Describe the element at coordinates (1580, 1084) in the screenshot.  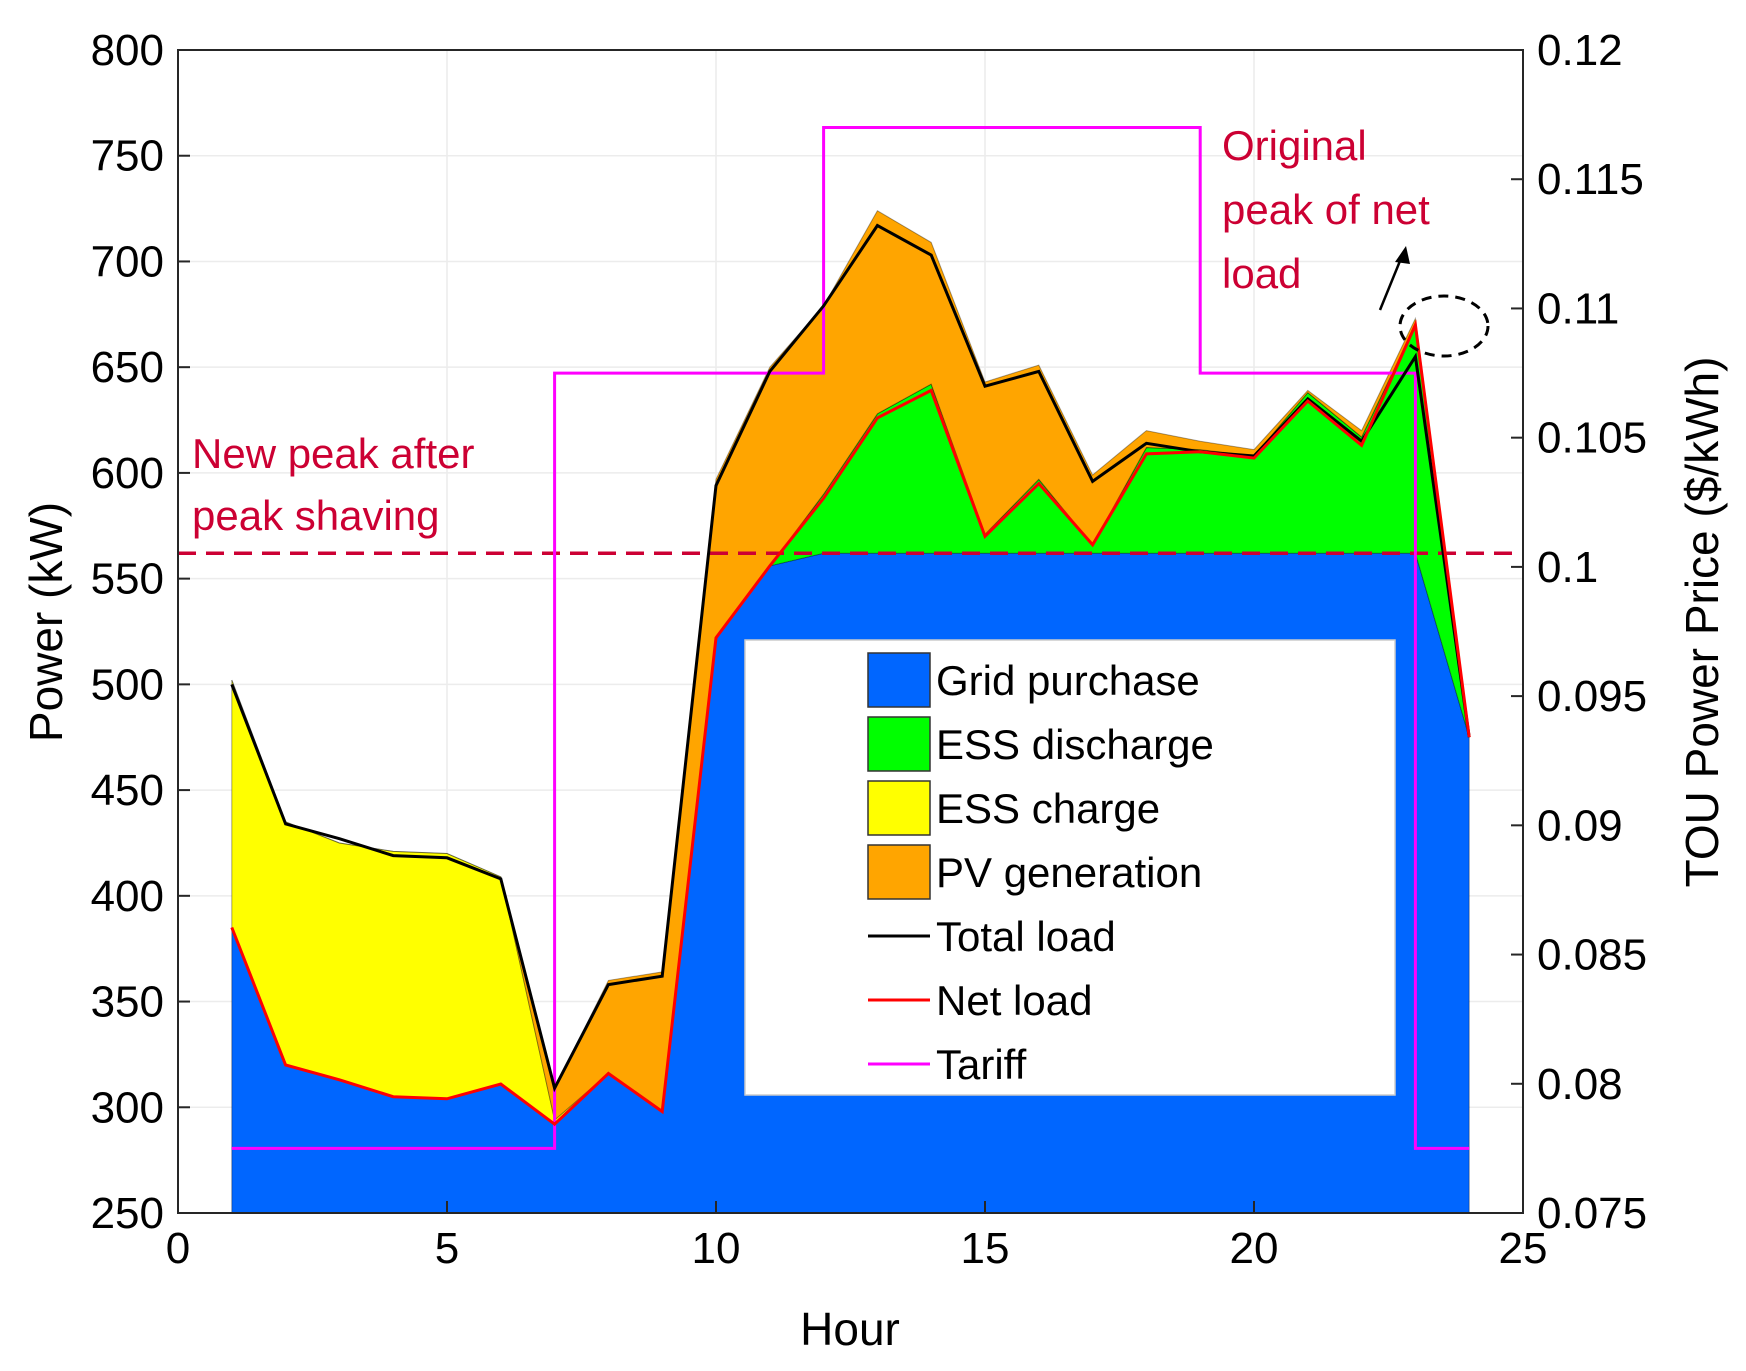
I see `y2-tick-label: 0.08` at that location.